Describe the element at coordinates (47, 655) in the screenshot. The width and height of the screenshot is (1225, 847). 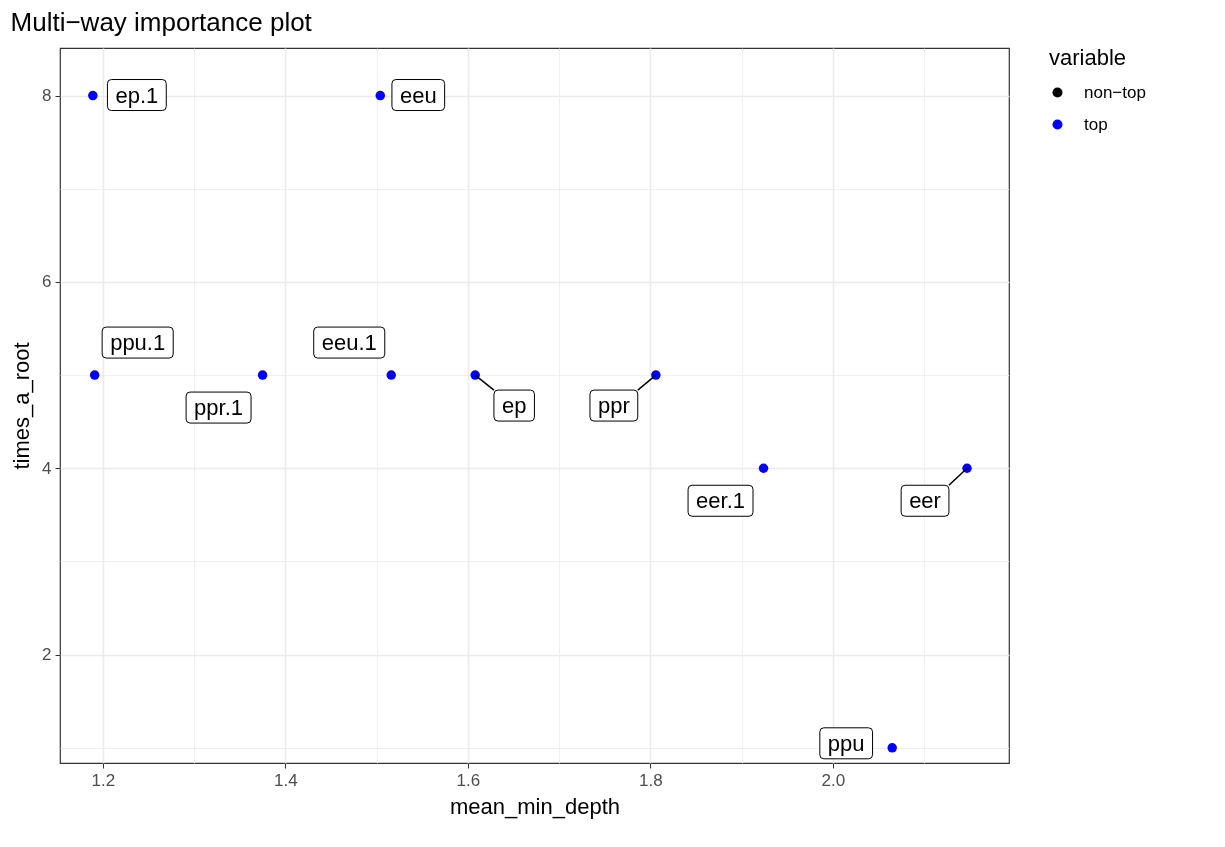
I see `y-tick-label: 2` at that location.